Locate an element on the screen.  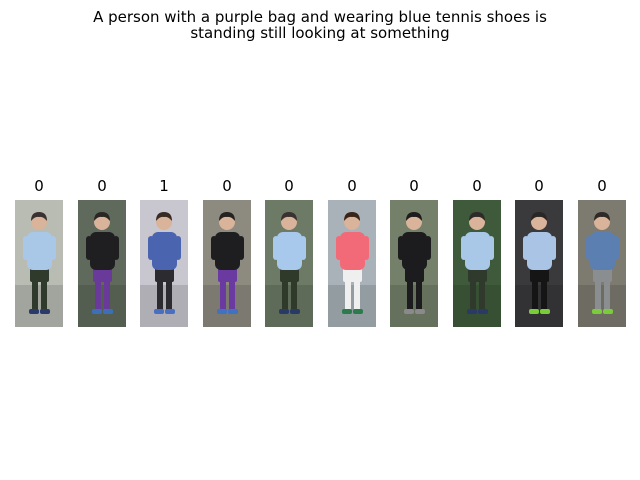
gallery-cell-4: 0 is located at coordinates (227, 252).